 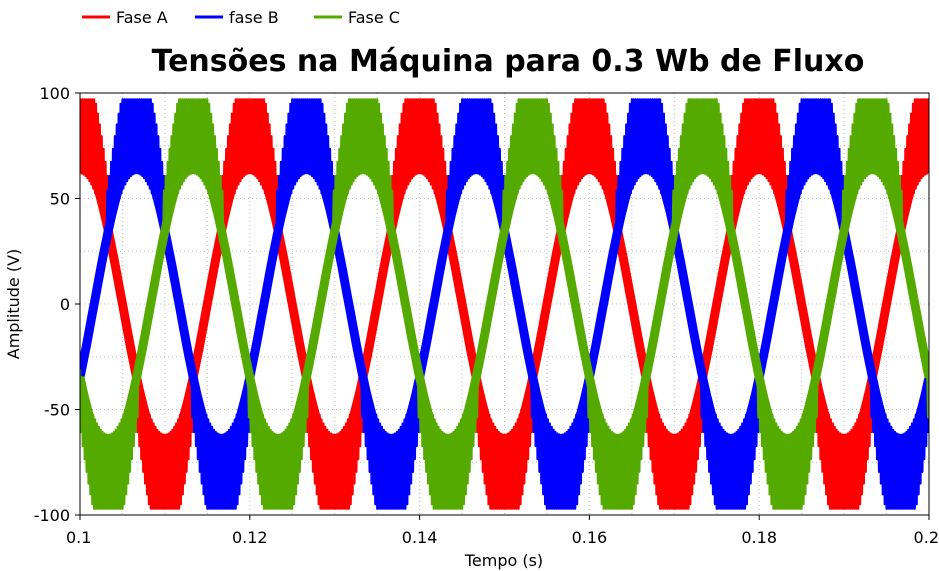 What do you see at coordinates (52, 515) in the screenshot?
I see `y-tick-label: -100` at bounding box center [52, 515].